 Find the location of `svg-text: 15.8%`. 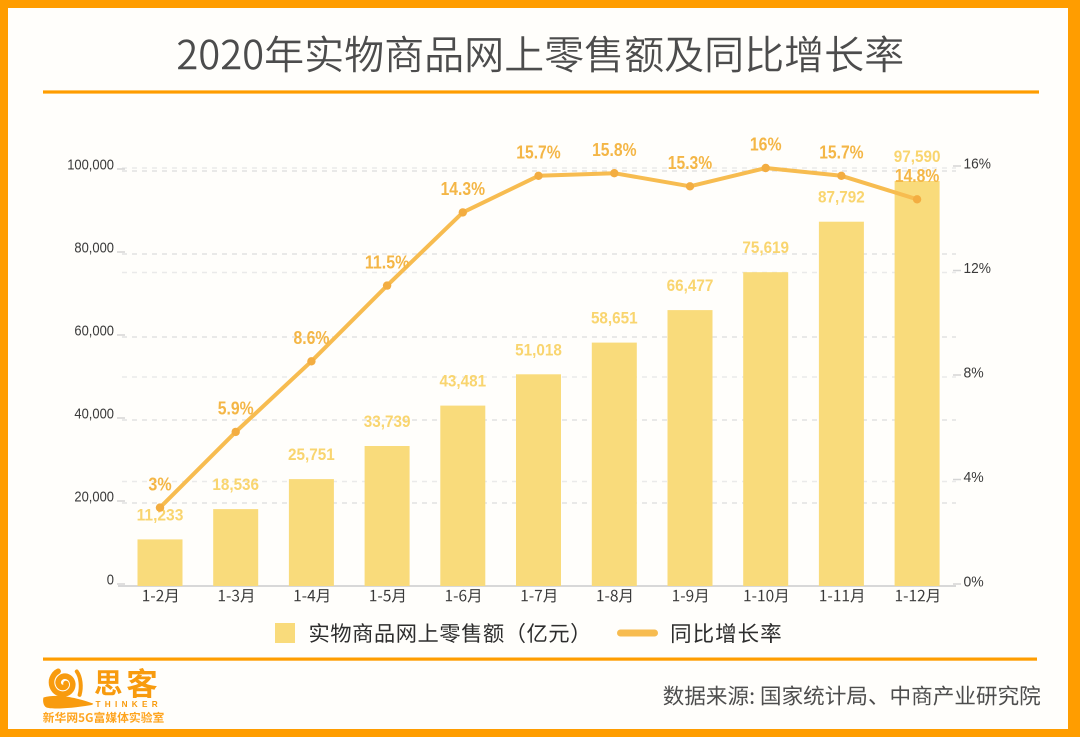

svg-text: 15.8% is located at coordinates (614, 150).